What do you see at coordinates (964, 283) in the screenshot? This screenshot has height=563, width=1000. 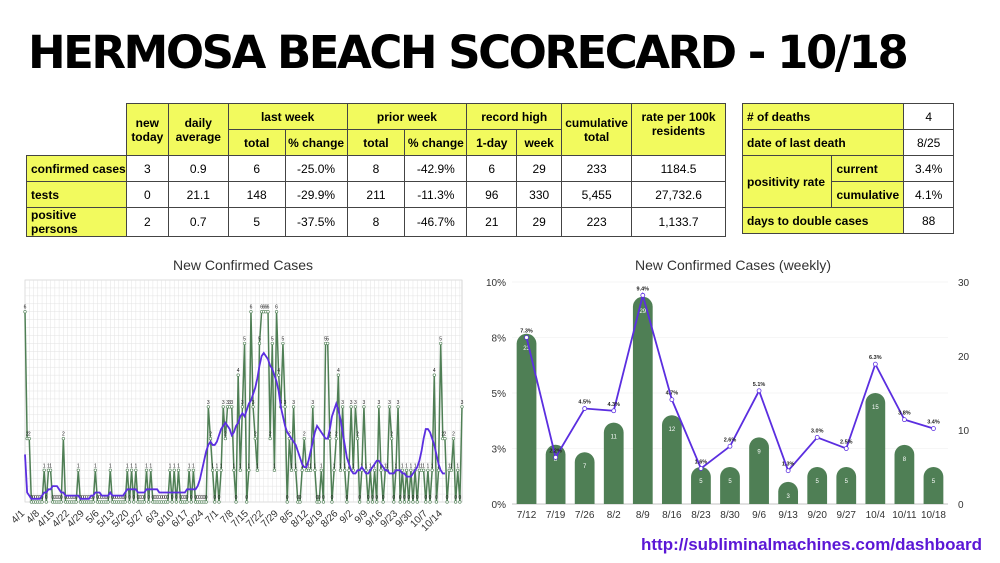 I see `y-right-tick-label: 30` at bounding box center [964, 283].